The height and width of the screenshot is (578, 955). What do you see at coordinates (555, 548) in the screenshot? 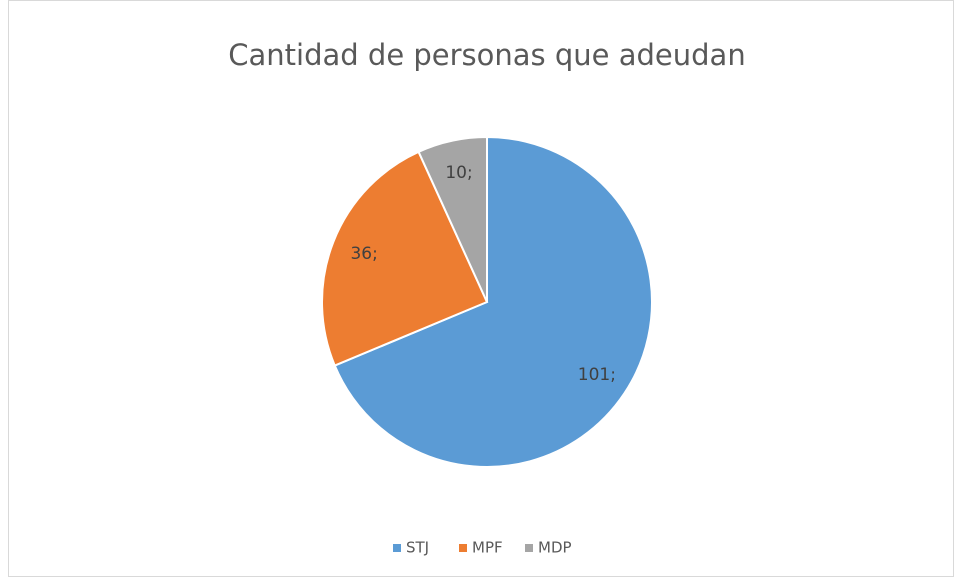
I see `legend-label: MDP` at bounding box center [555, 548].